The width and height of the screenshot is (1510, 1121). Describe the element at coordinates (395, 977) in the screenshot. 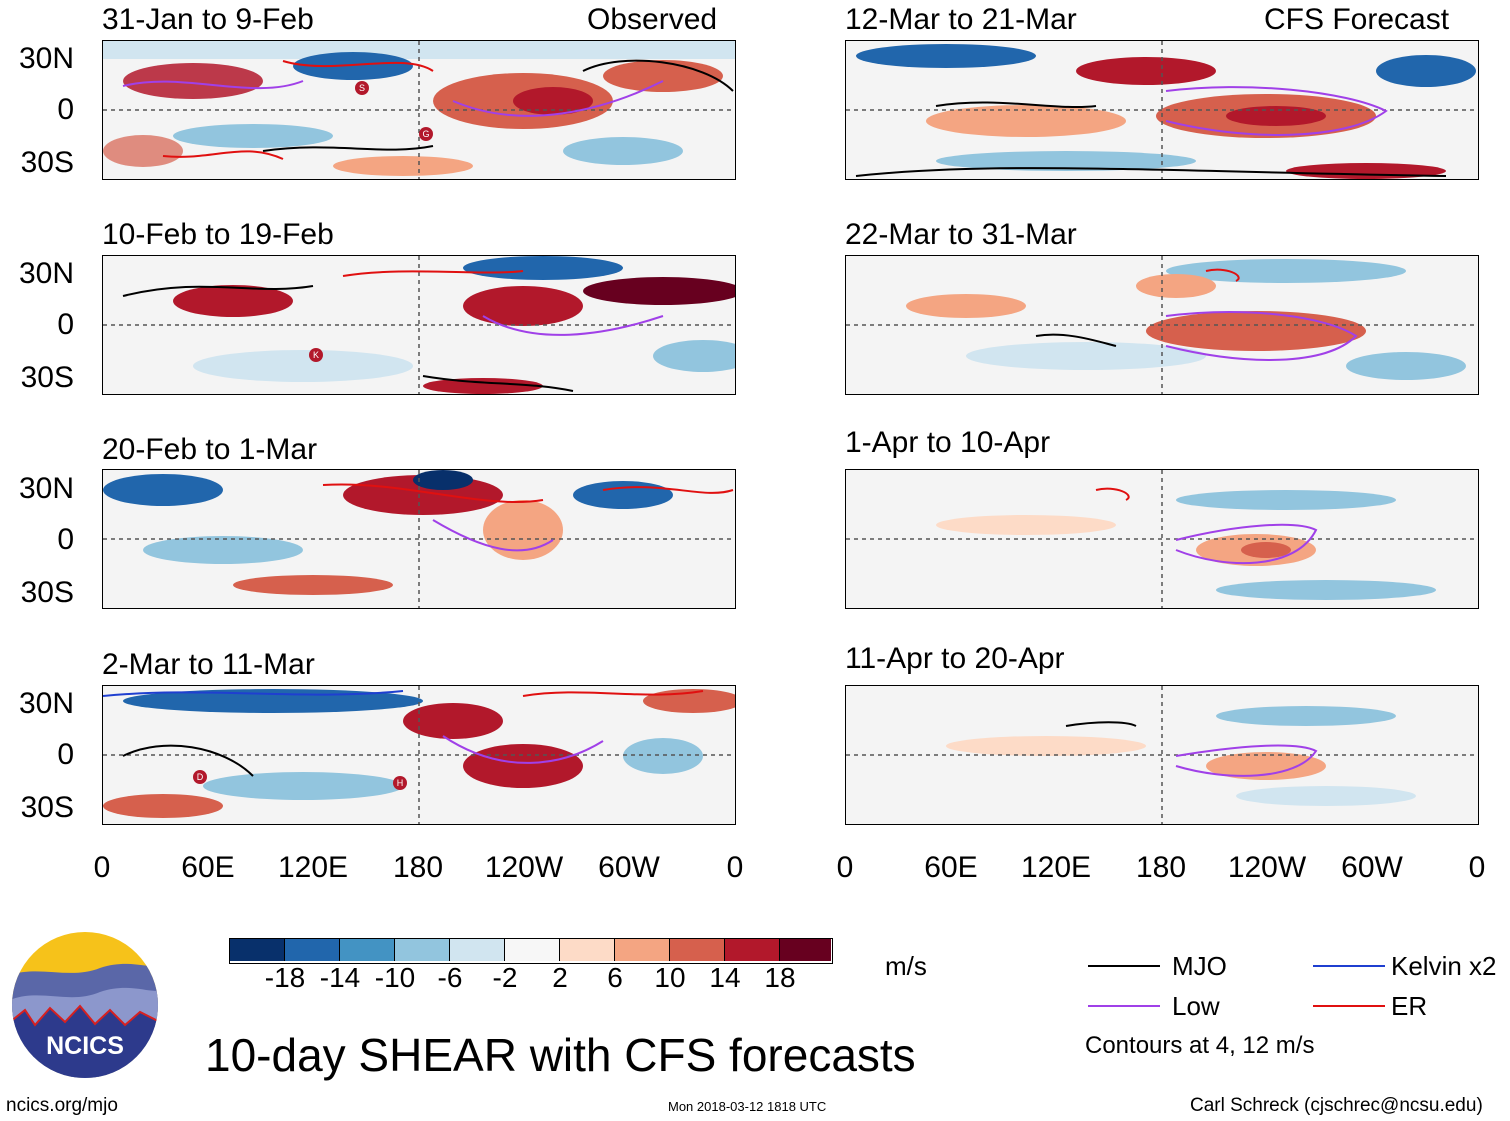

I see `colorbar-tick: -10` at that location.